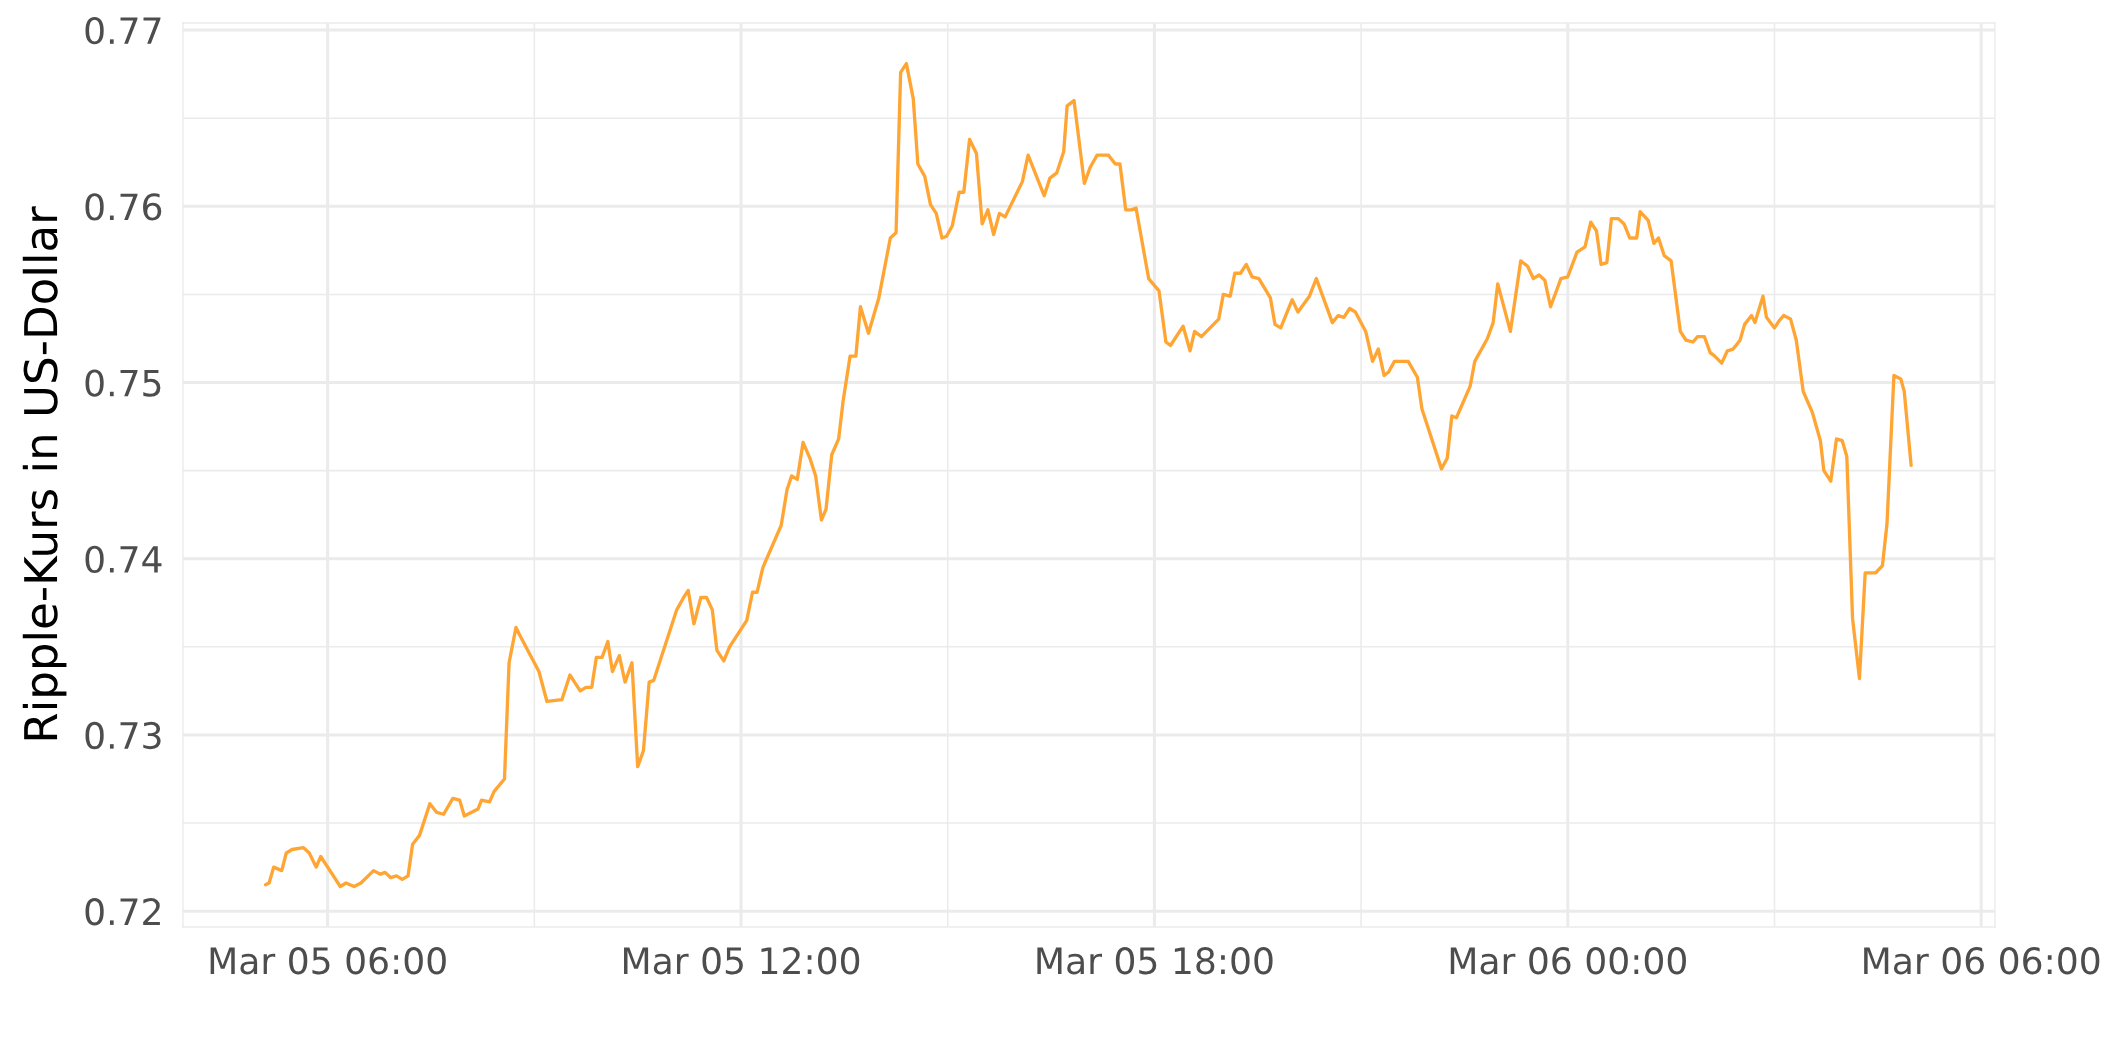 The image size is (2125, 1062). Describe the element at coordinates (1155, 961) in the screenshot. I see `x-tick-label: Mar 05 18:00` at that location.